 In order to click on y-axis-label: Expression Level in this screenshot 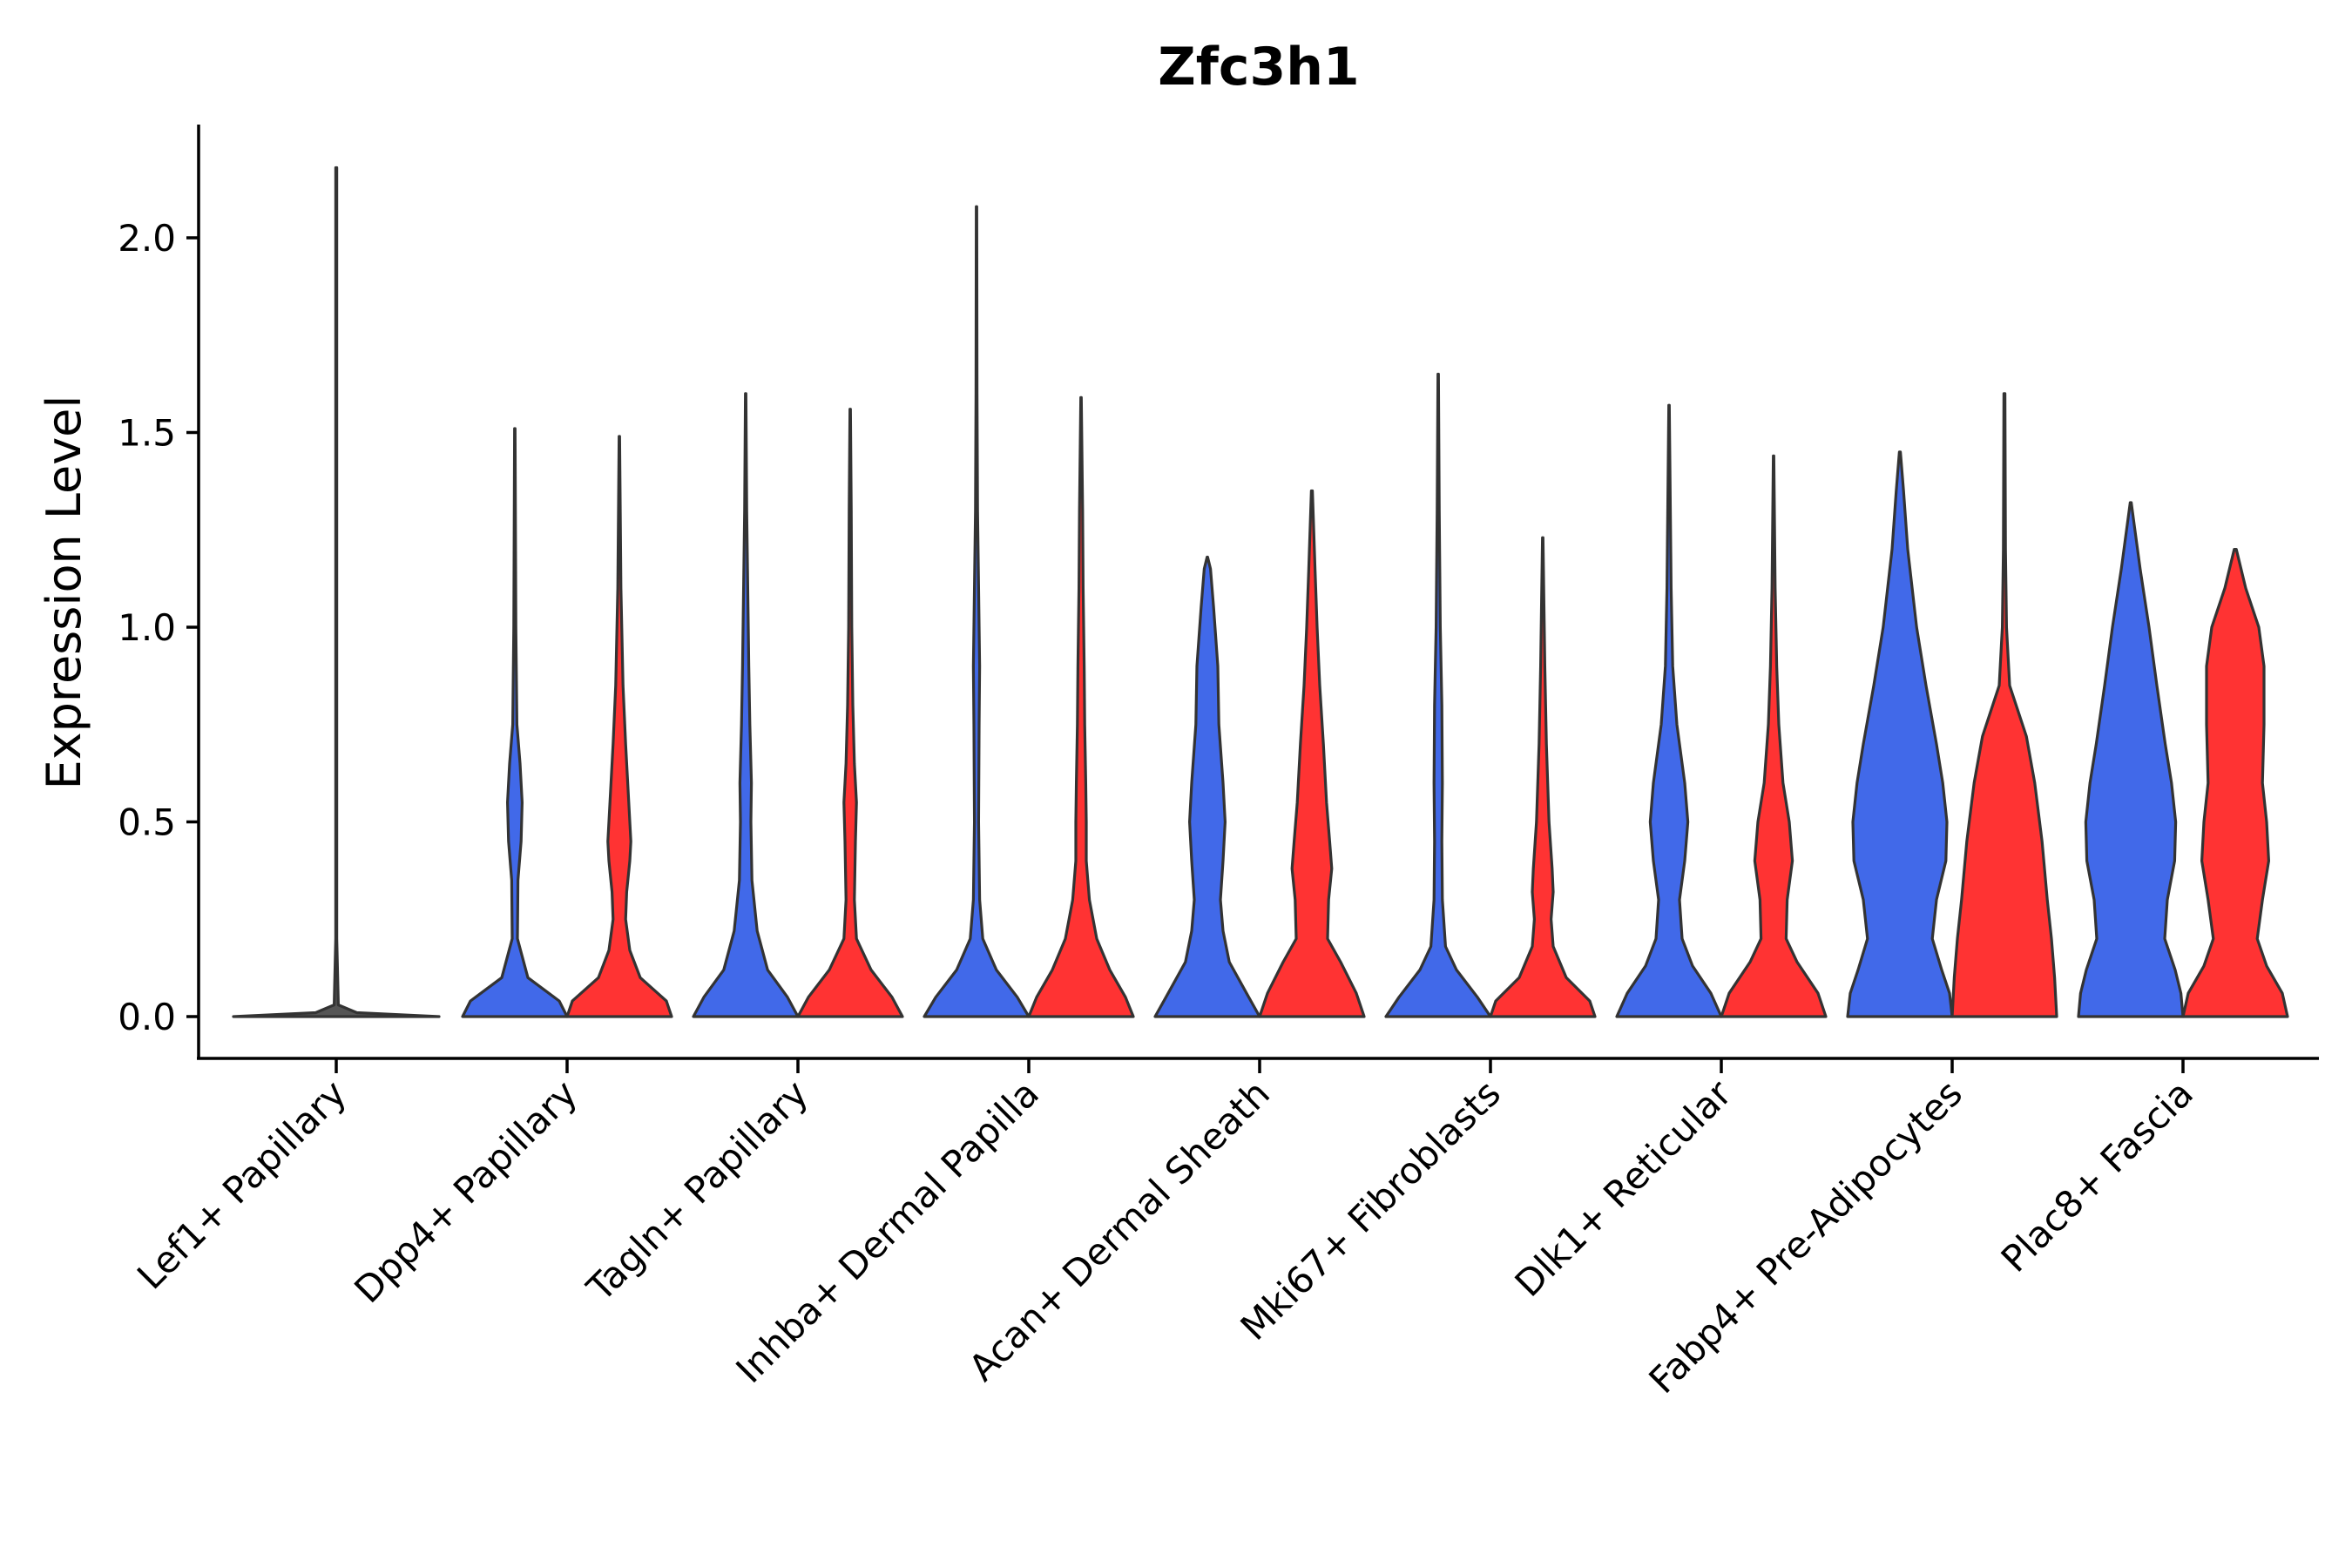, I will do `click(64, 592)`.